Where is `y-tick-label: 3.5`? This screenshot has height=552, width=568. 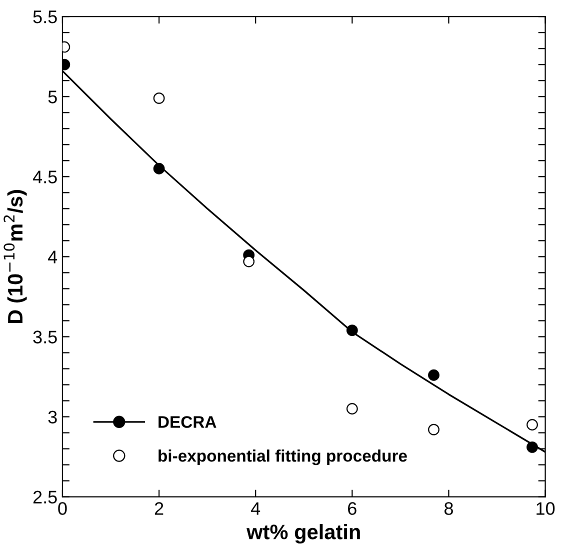 y-tick-label: 3.5 is located at coordinates (45, 337).